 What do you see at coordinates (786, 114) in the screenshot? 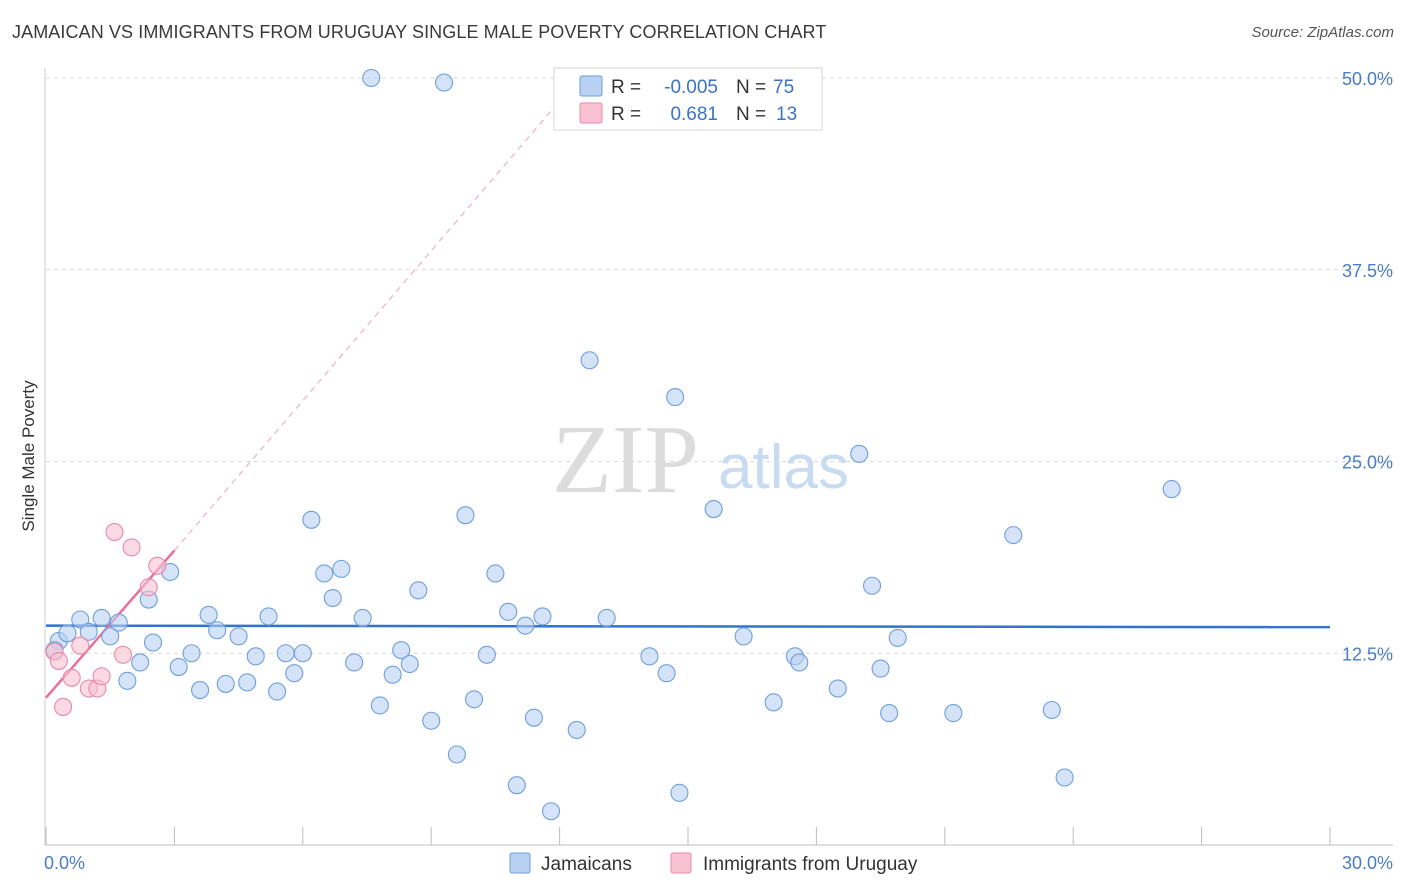
I see `legend-n-value-2: 13` at bounding box center [786, 114].